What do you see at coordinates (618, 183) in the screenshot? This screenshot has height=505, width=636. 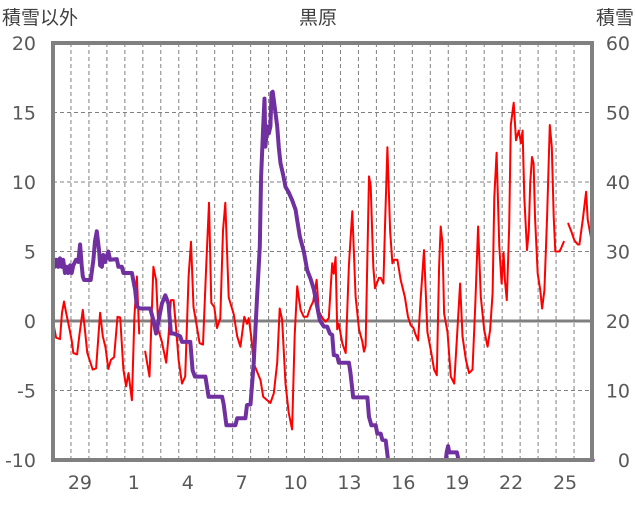 I see `right-y-tick-label: 40` at bounding box center [618, 183].